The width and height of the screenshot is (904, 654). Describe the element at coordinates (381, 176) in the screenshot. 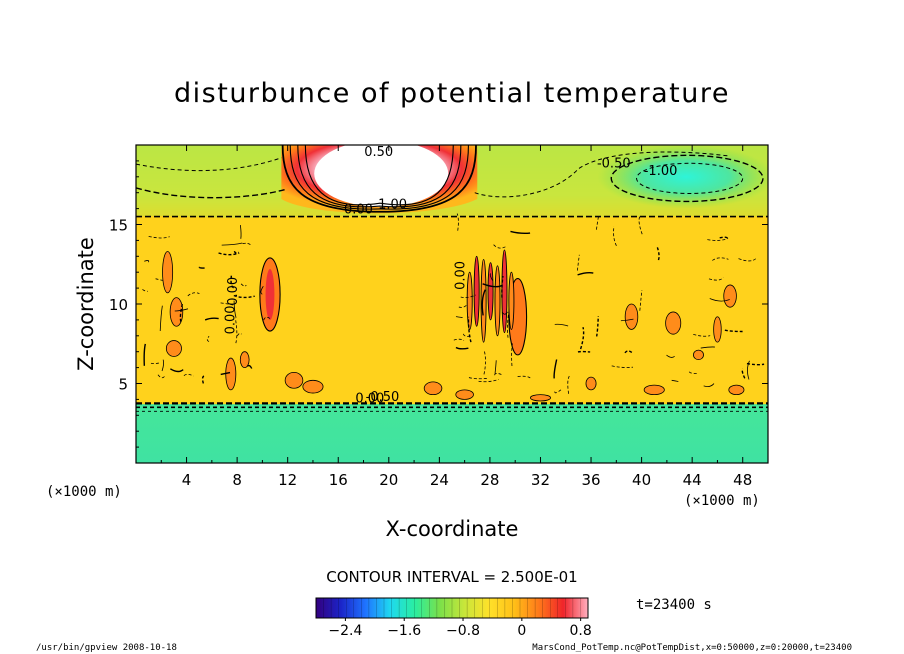

I see `field-warm-core` at that location.